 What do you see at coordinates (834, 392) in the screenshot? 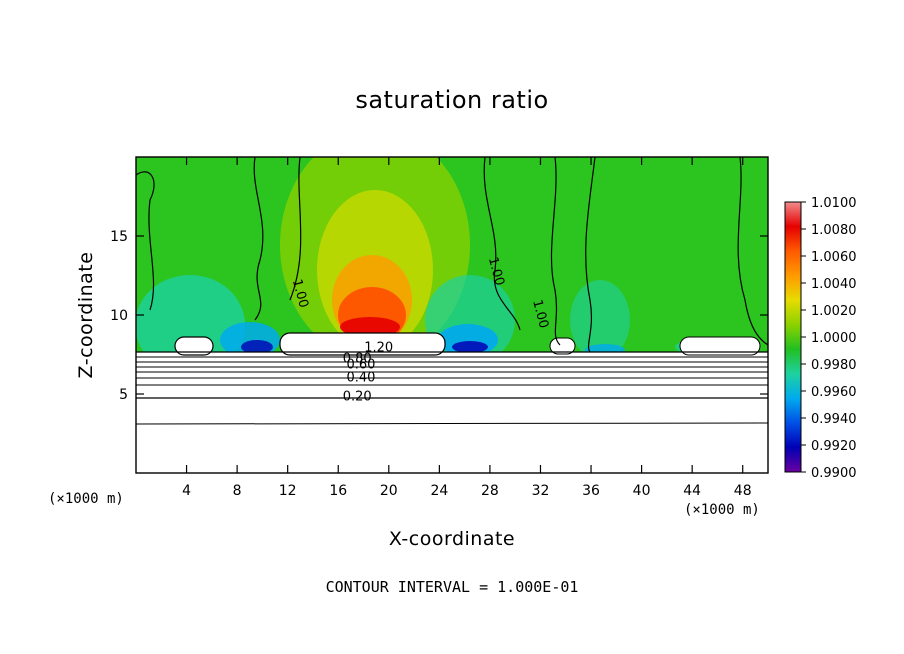
I see `colorbar-label-7: 0.9960` at bounding box center [834, 392].